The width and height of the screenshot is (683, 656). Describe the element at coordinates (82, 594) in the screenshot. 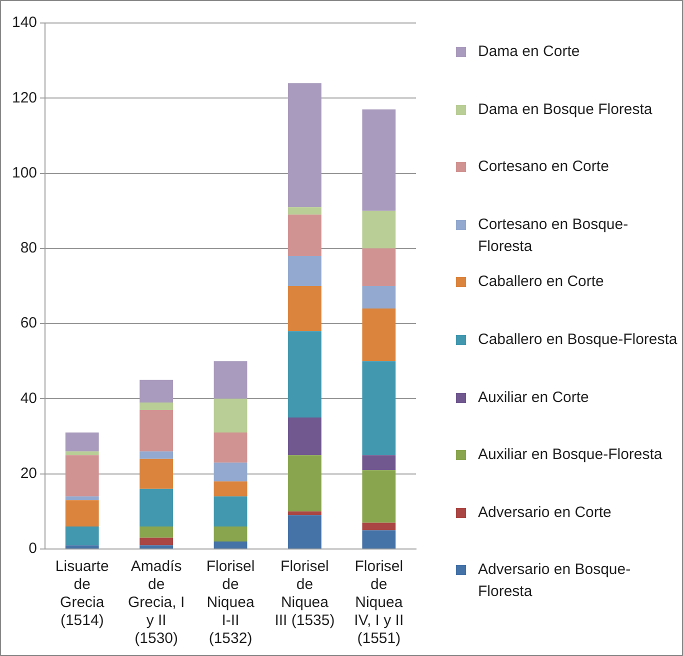

I see `x-tick-label: Lisuarte de Grecia (1514)` at that location.